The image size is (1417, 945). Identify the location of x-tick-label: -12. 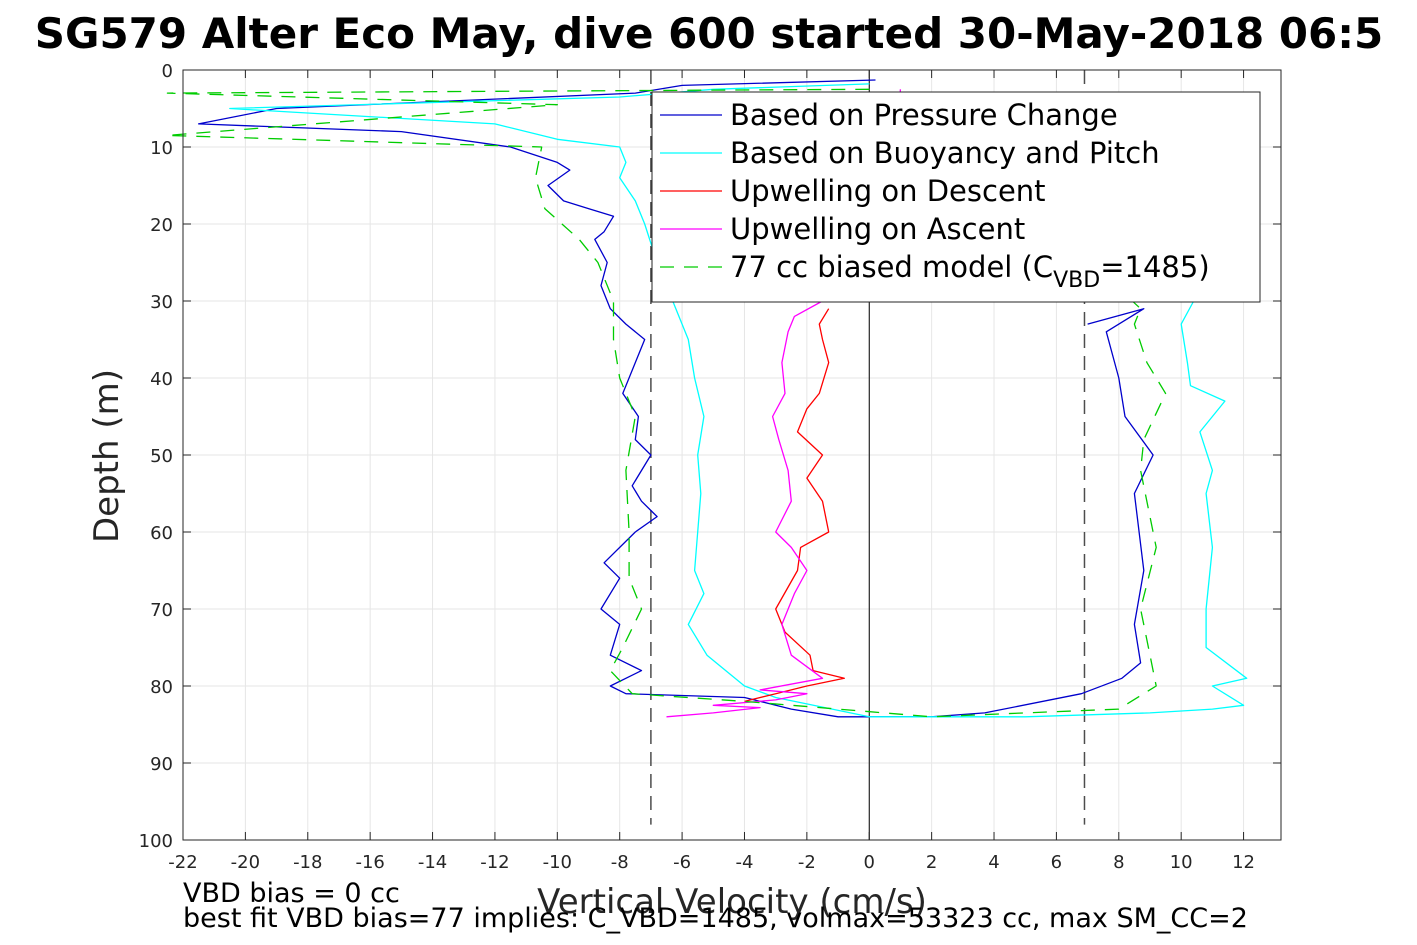
(494, 862).